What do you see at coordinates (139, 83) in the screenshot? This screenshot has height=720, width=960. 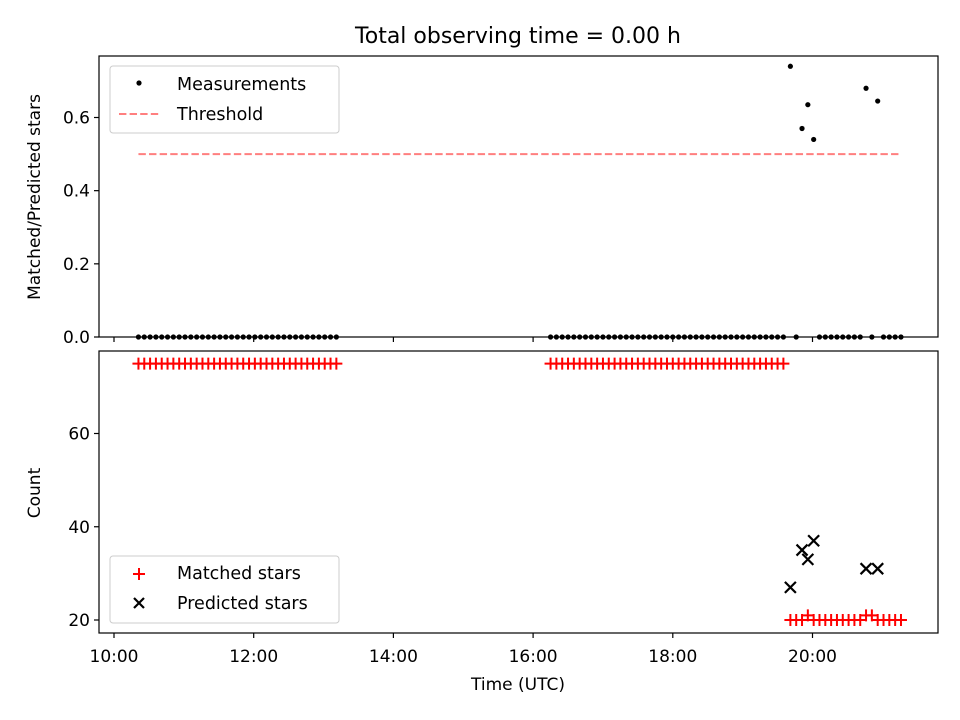 I see `legend-measurements-marker` at bounding box center [139, 83].